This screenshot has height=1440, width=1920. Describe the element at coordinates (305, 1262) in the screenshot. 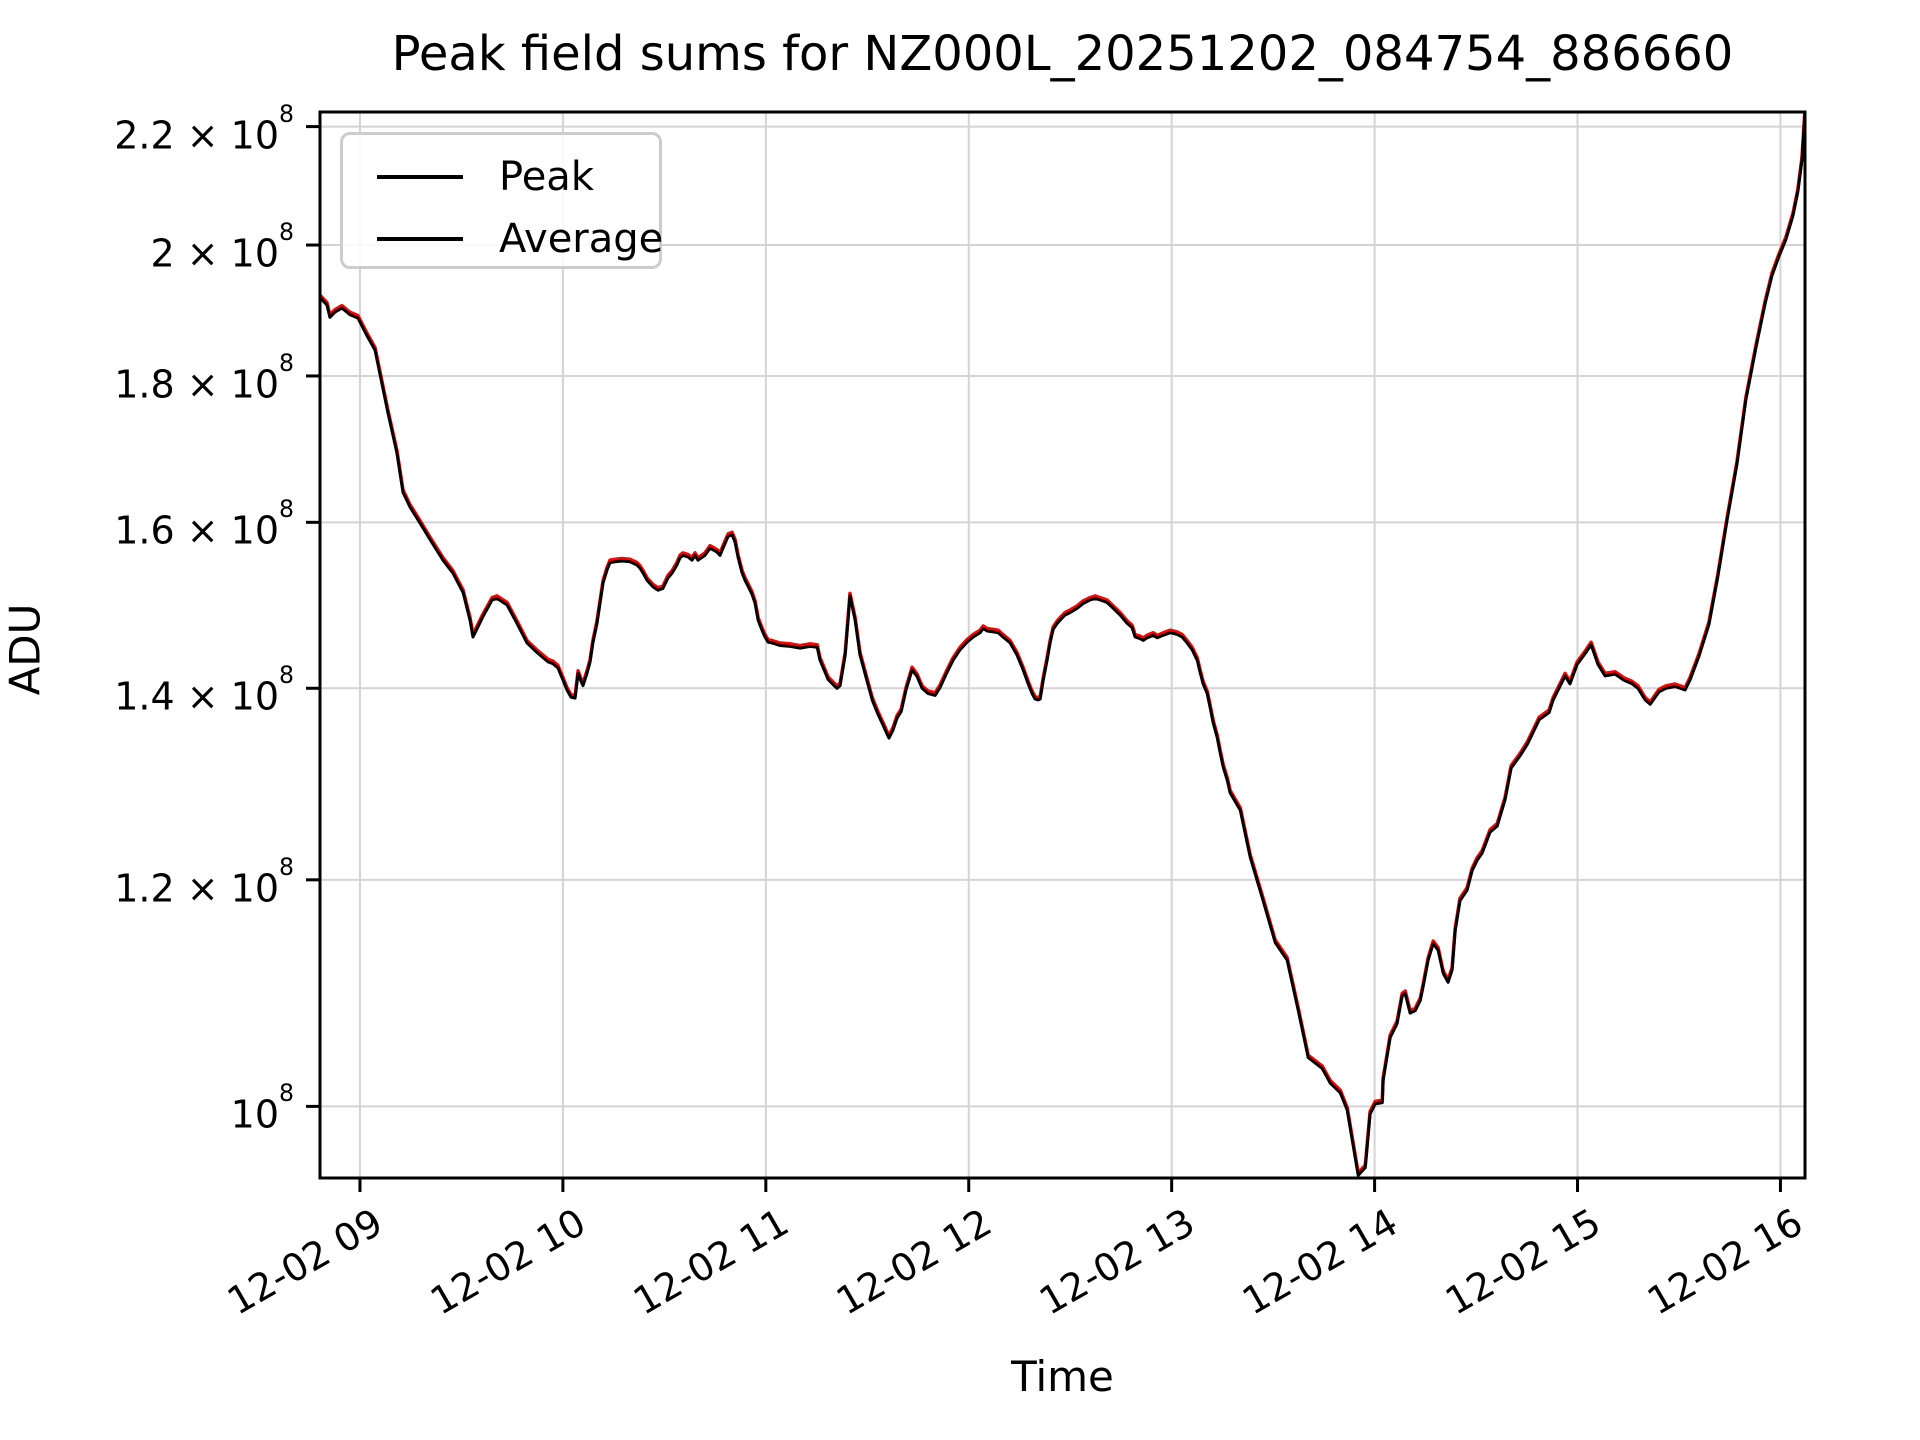

I see `x-tick-label: 12-02 09` at that location.